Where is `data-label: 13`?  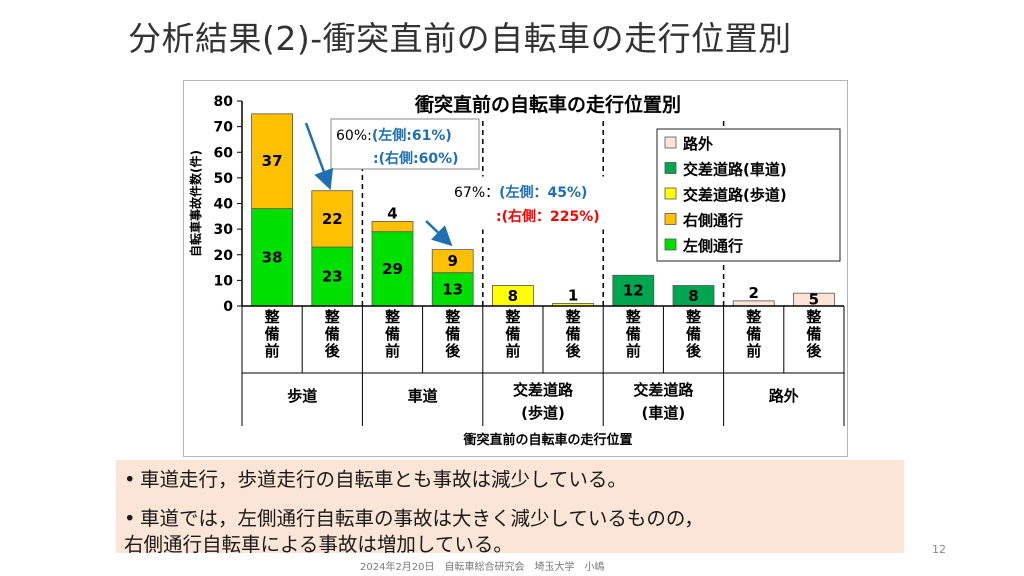
data-label: 13 is located at coordinates (452, 289).